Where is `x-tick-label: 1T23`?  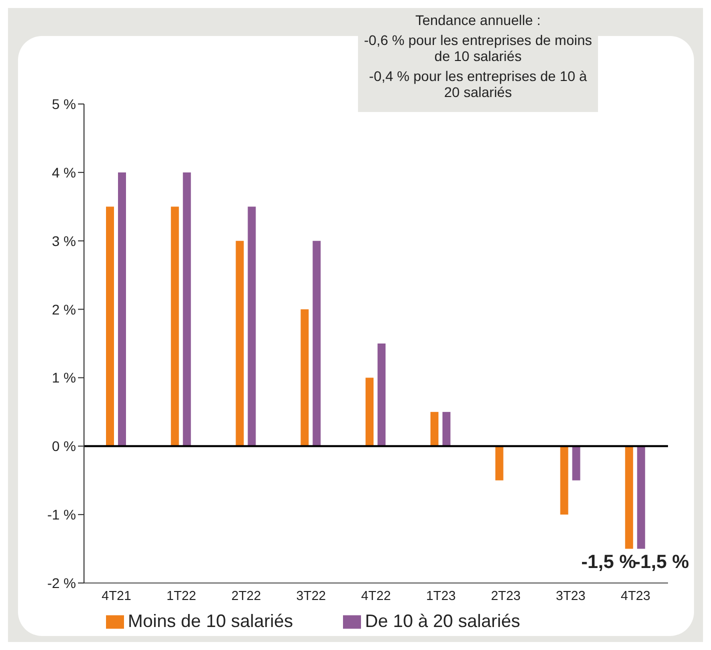 x-tick-label: 1T23 is located at coordinates (441, 596).